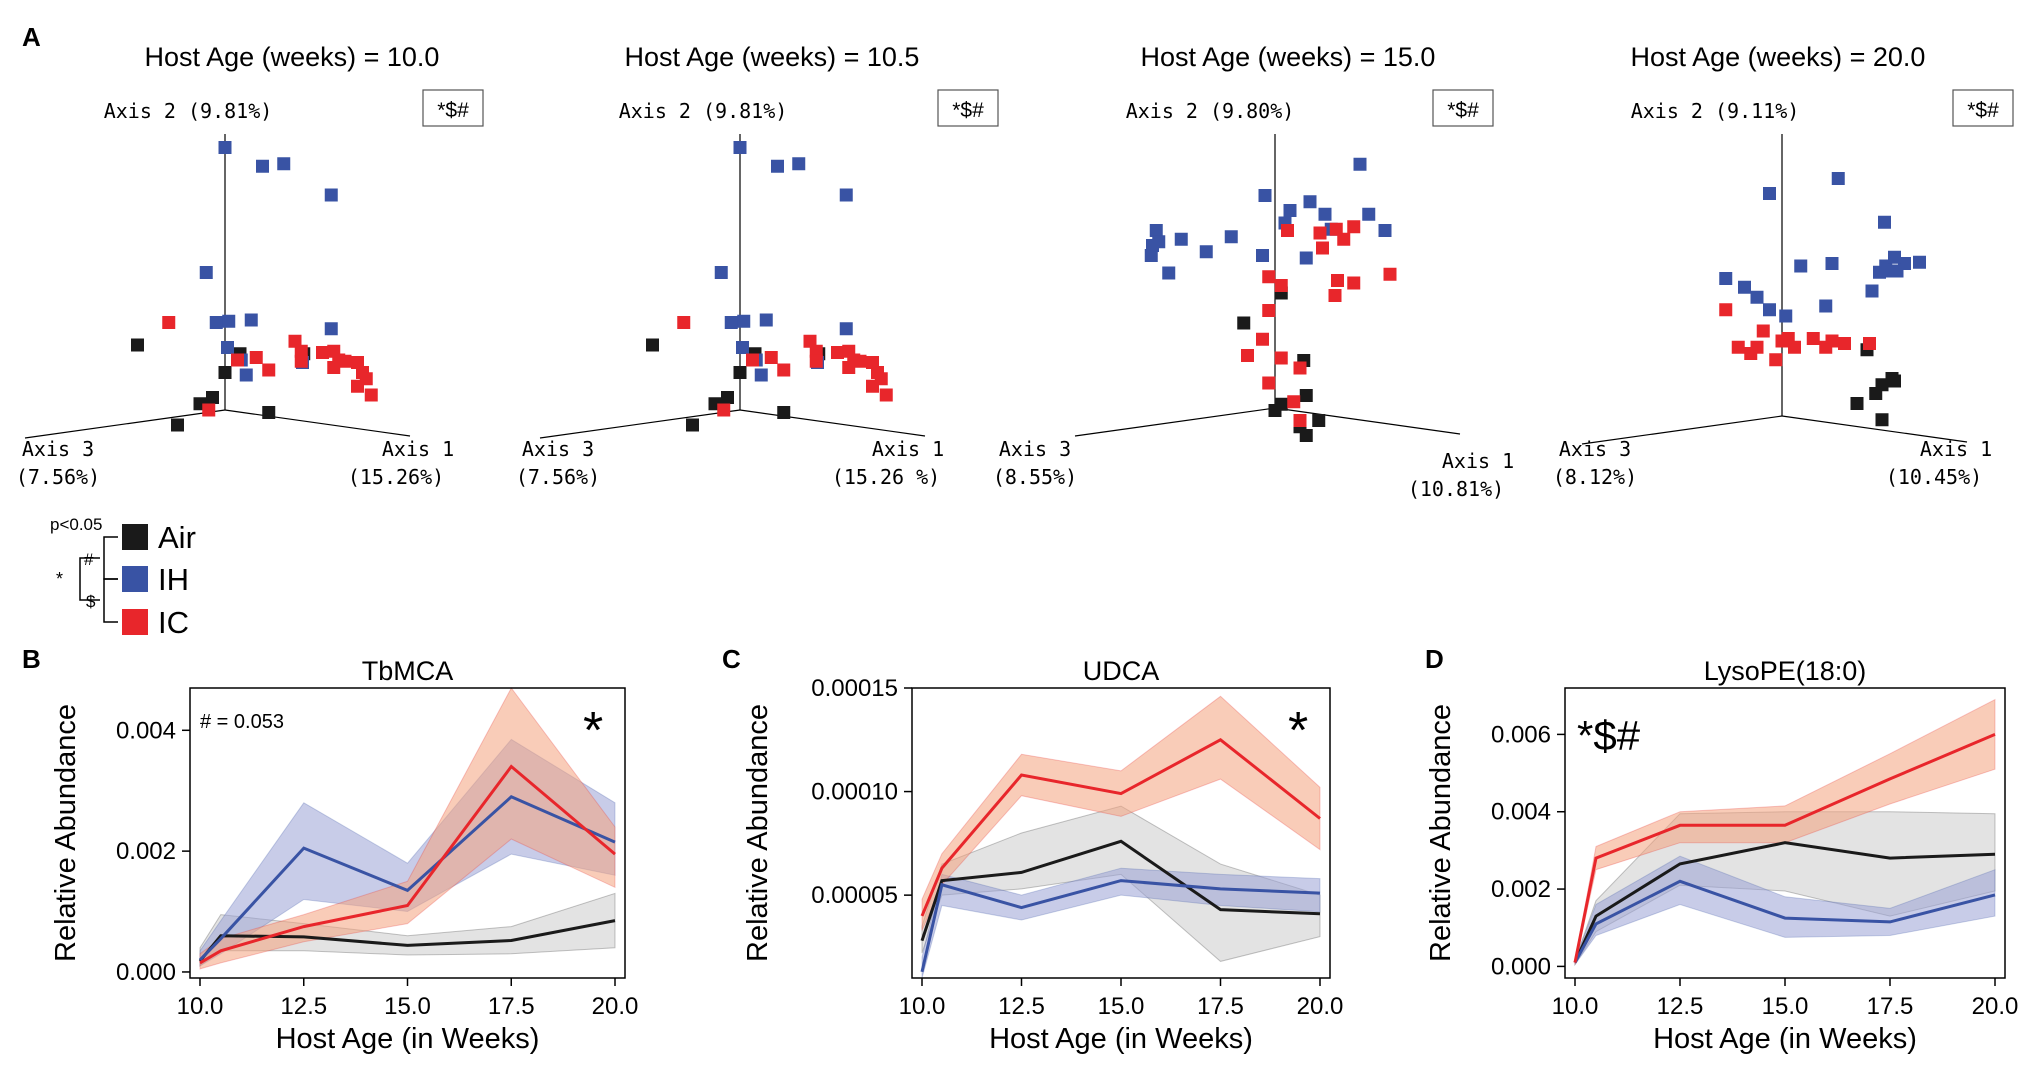  Describe the element at coordinates (1210, 111) in the screenshot. I see `axis-2-label: Axis 2 (9.80%)` at that location.